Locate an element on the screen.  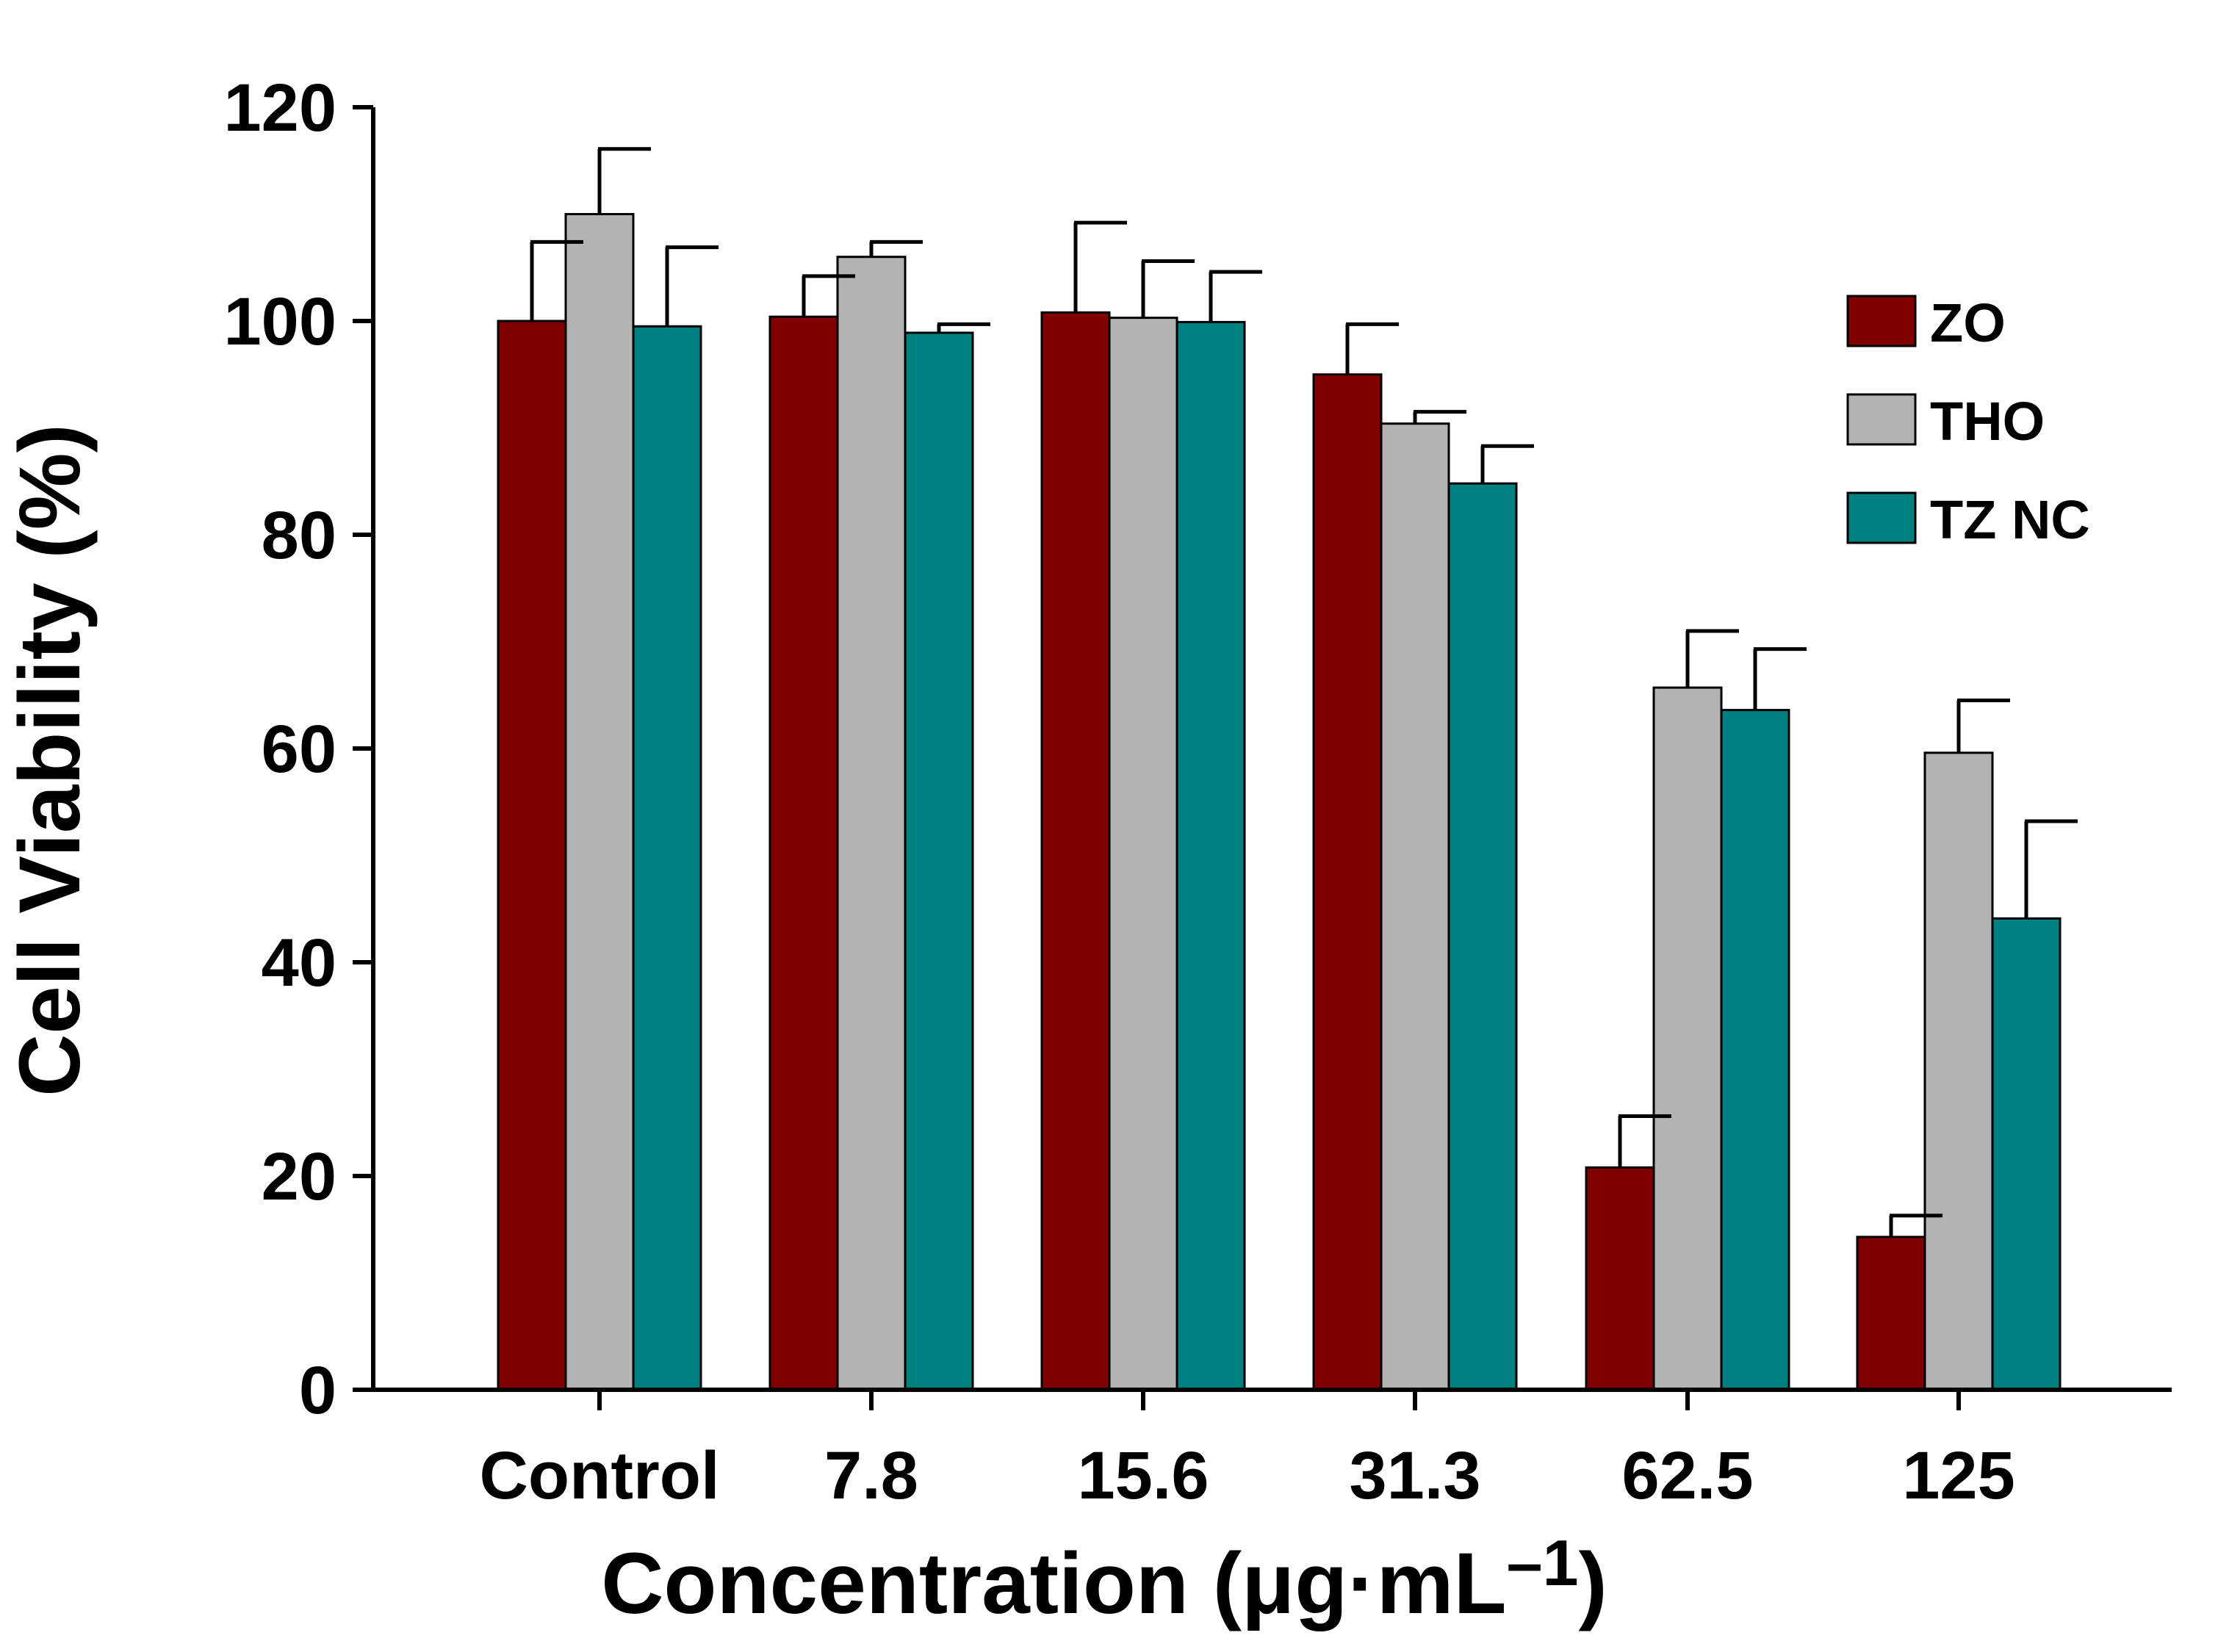
legend-item-tho: THO is located at coordinates (1946, 421).